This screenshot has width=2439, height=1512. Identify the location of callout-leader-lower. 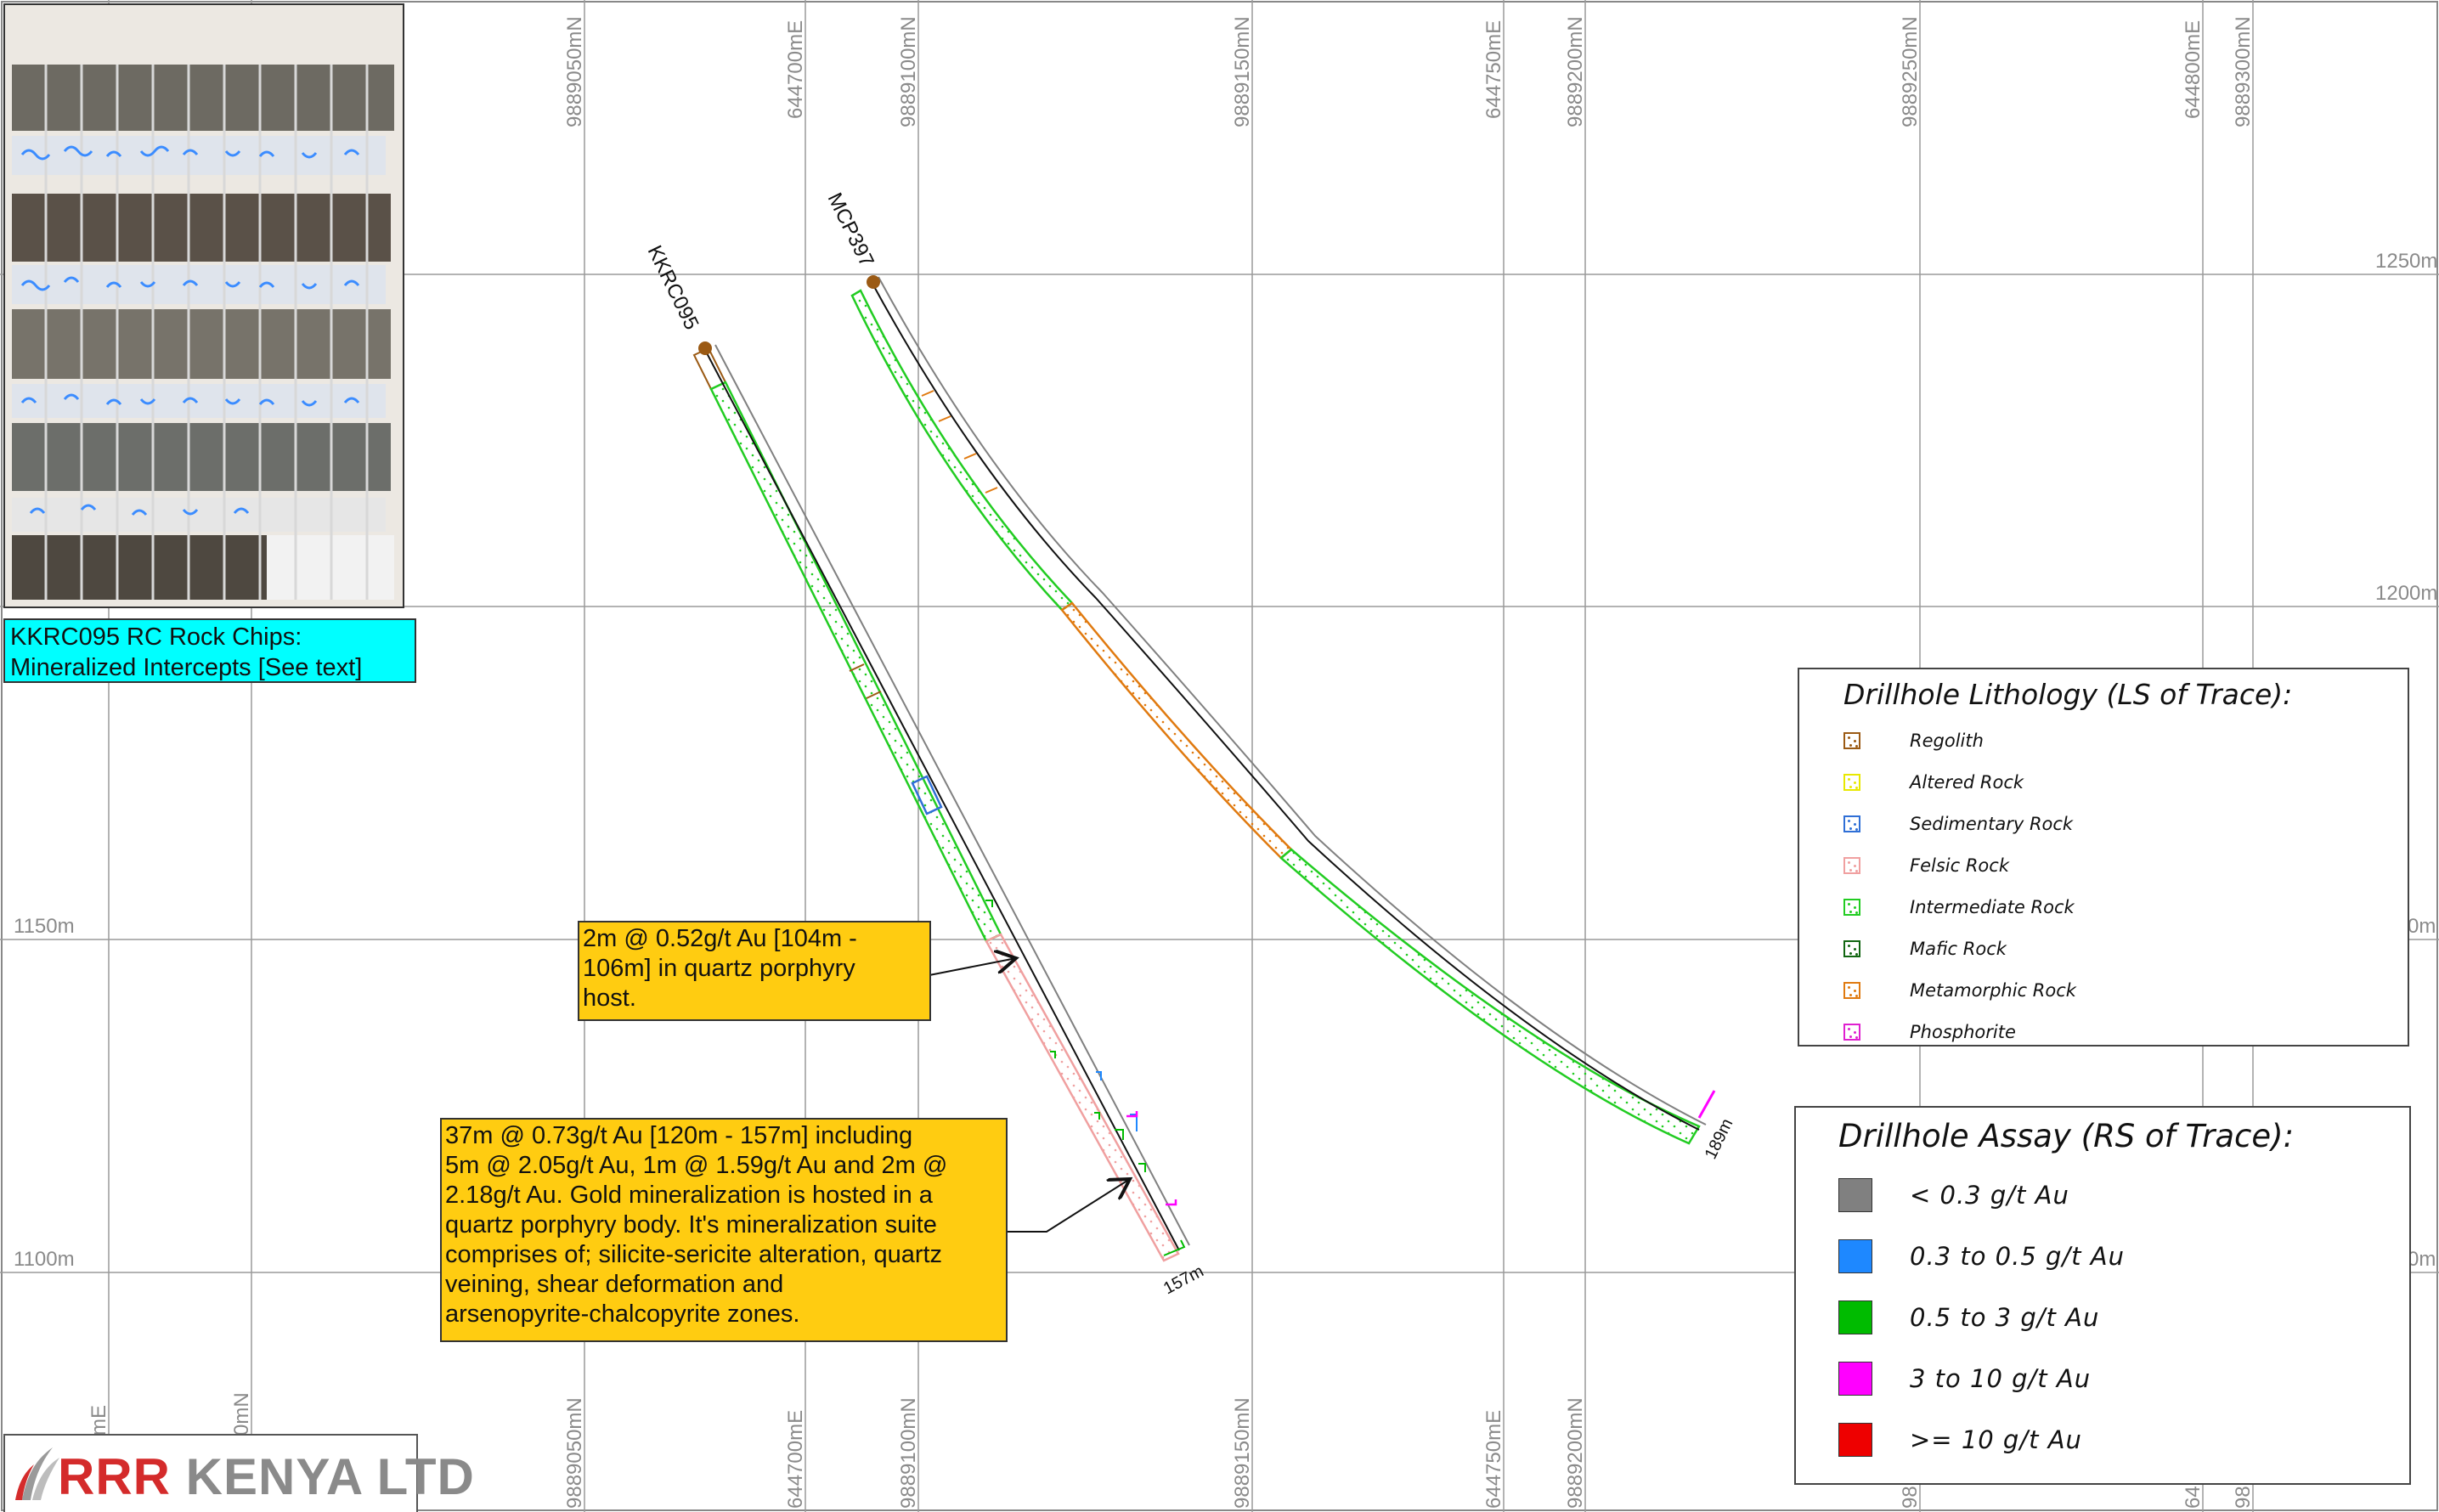
(1069, 1206).